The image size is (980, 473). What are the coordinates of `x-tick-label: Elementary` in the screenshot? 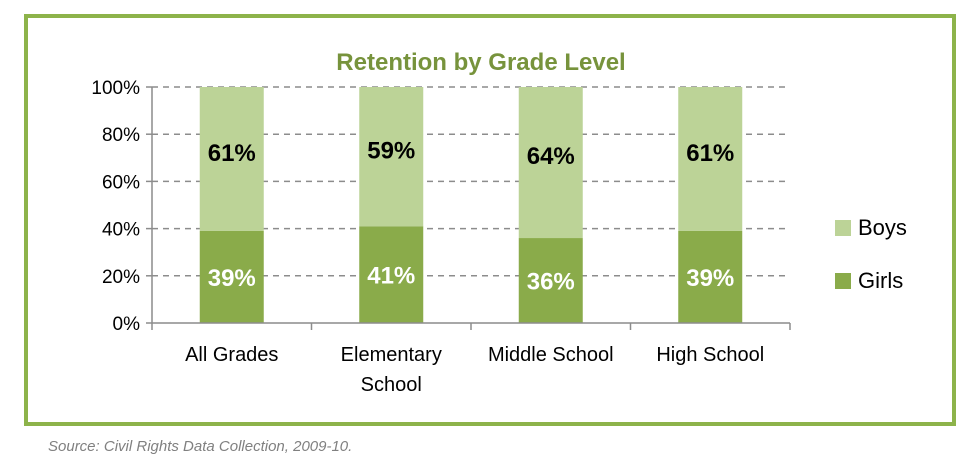 It's located at (391, 355).